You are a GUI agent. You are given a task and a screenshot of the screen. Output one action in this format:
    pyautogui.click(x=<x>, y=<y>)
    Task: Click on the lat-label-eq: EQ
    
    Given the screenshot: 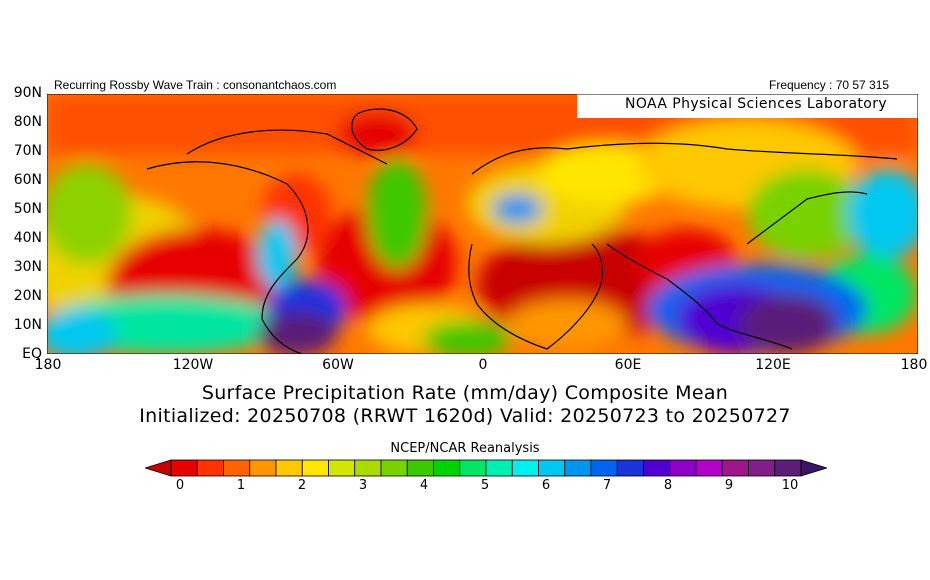 What is the action you would take?
    pyautogui.click(x=32, y=354)
    